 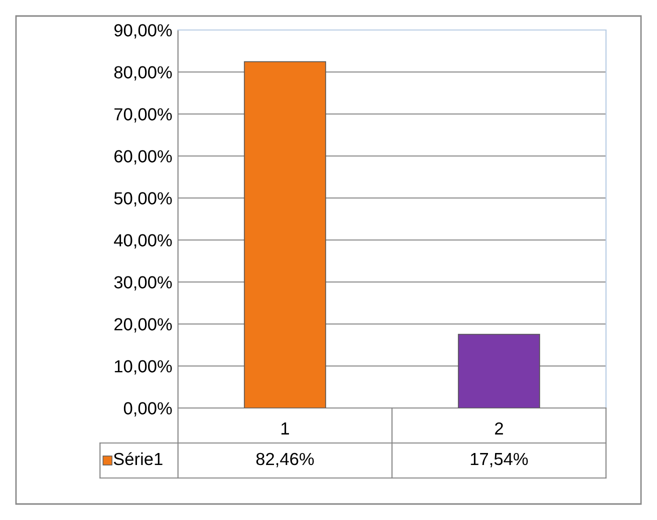 What do you see at coordinates (143, 157) in the screenshot?
I see `y-tick-label: 60,00%` at bounding box center [143, 157].